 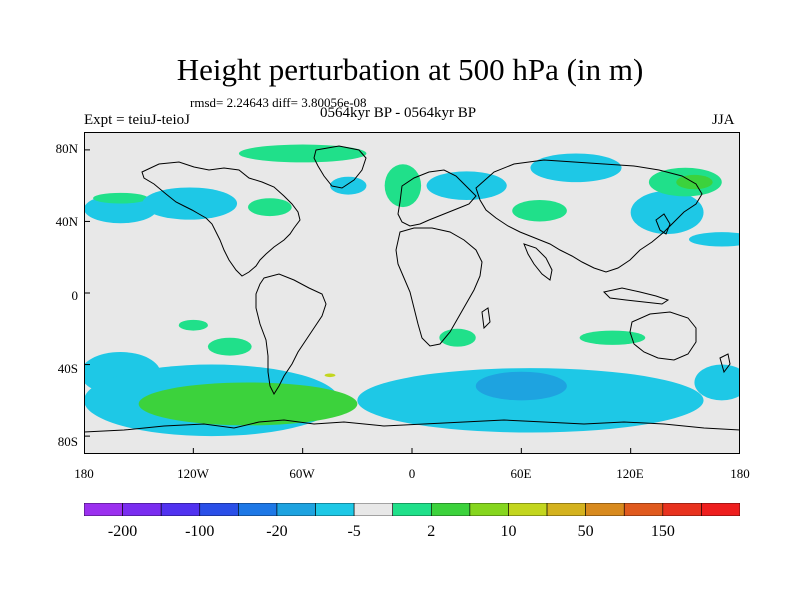 What do you see at coordinates (270, 207) in the screenshot?
I see `anomaly-north-america-east-green` at bounding box center [270, 207].